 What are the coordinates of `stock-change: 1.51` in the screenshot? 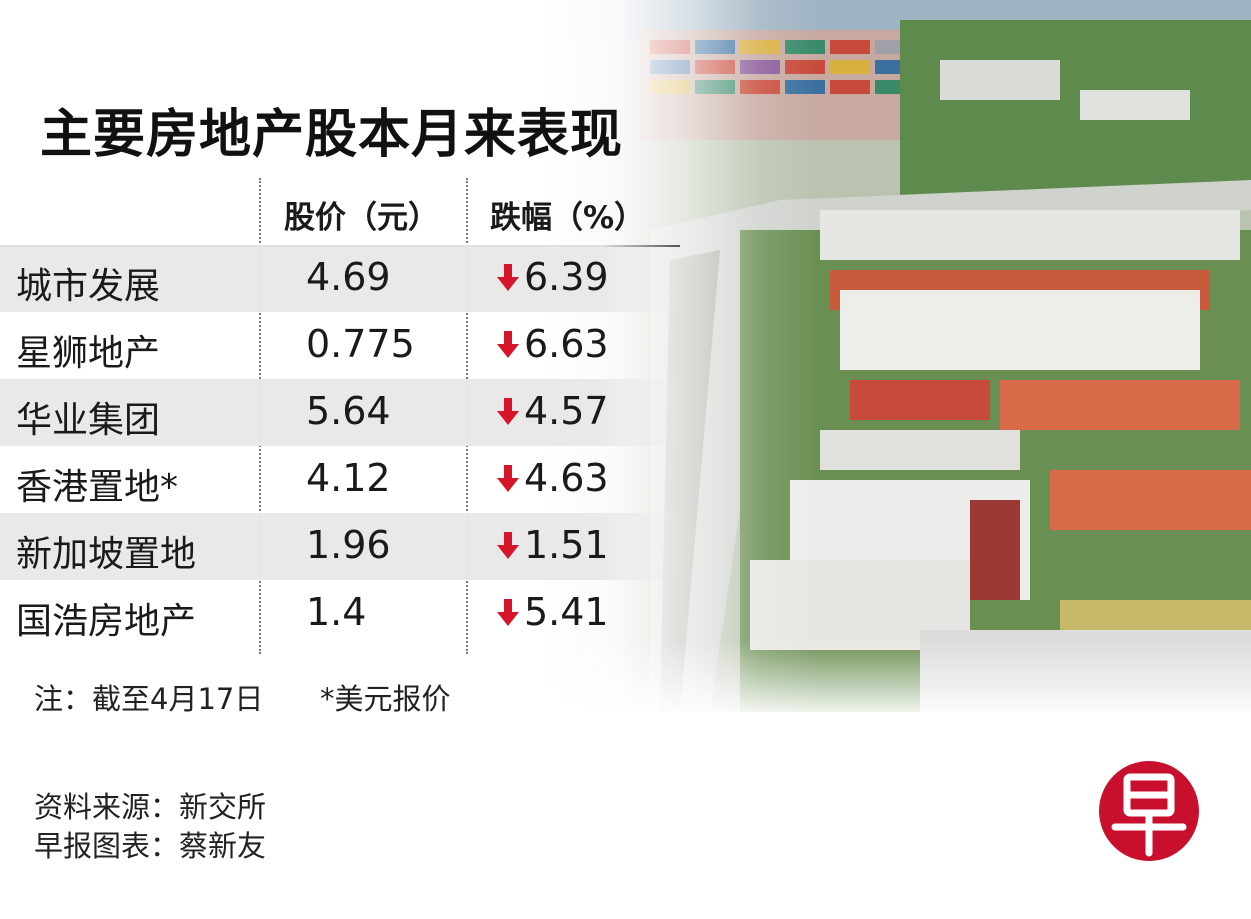 It's located at (552, 545).